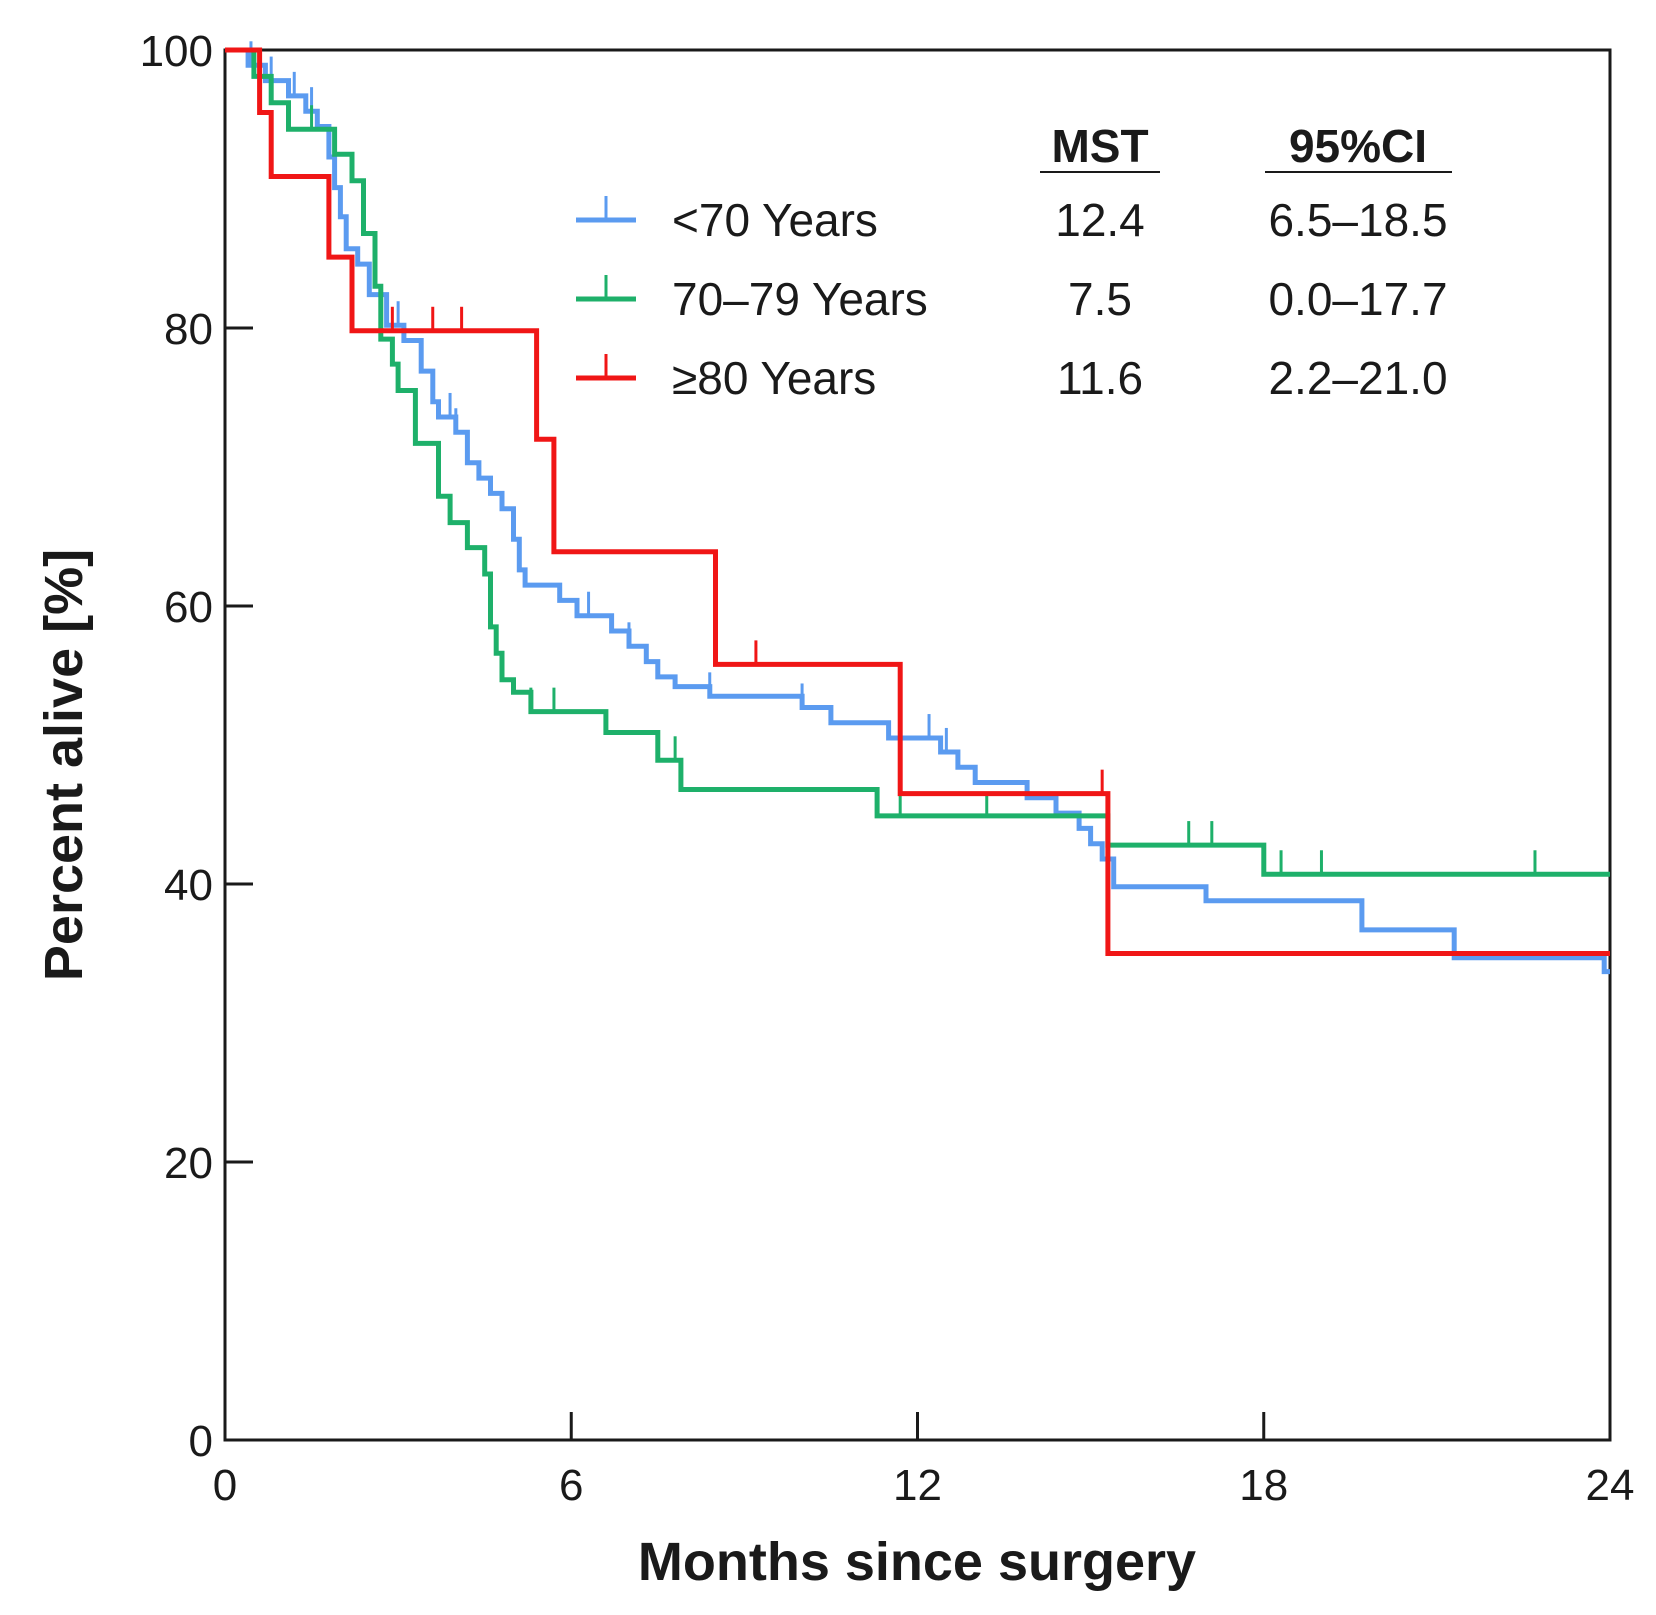 This screenshot has width=1656, height=1615. What do you see at coordinates (1358, 146) in the screenshot?
I see `legend-header-ci: 95%CI` at bounding box center [1358, 146].